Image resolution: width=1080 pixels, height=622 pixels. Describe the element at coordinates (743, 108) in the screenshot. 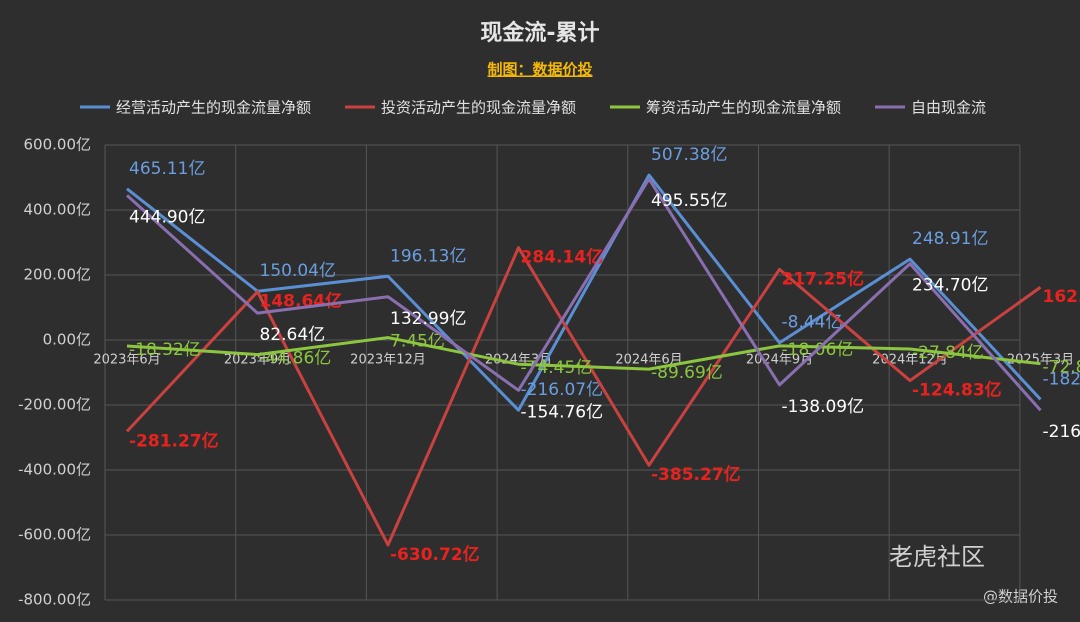

I see `legend-label: 筹资活动产生的现金流量净额` at that location.